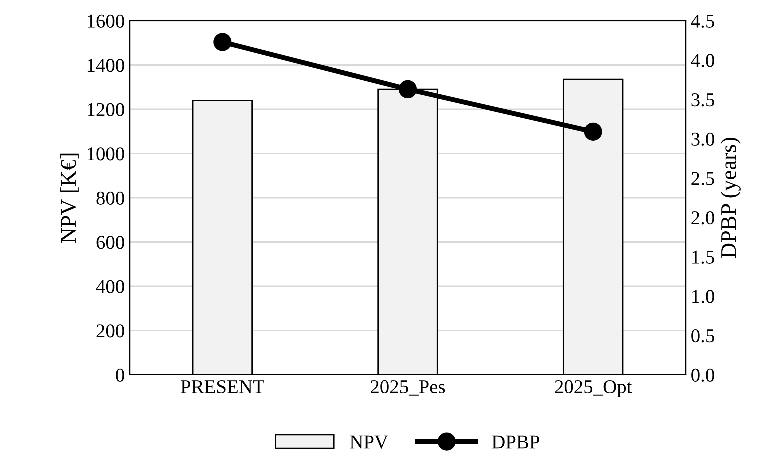 Image resolution: width=771 pixels, height=475 pixels. I want to click on y-tick-label: 200, so click(110, 331).